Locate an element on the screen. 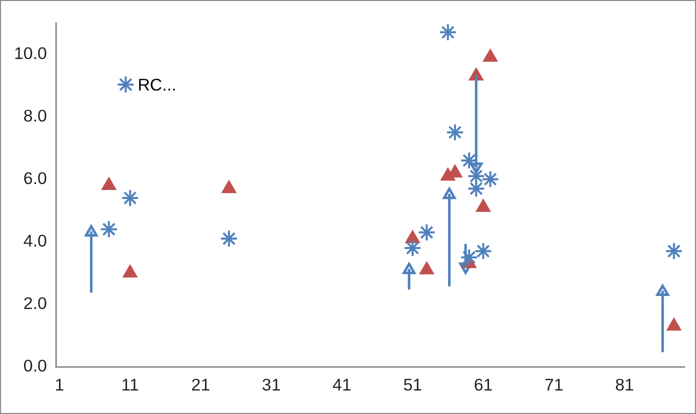  x-tick-label: 11 is located at coordinates (130, 385).